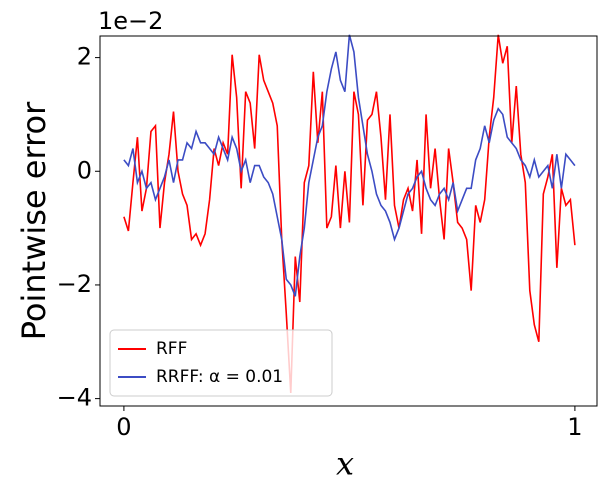  I want to click on y-offset-text: 1e−2, so click(130, 21).